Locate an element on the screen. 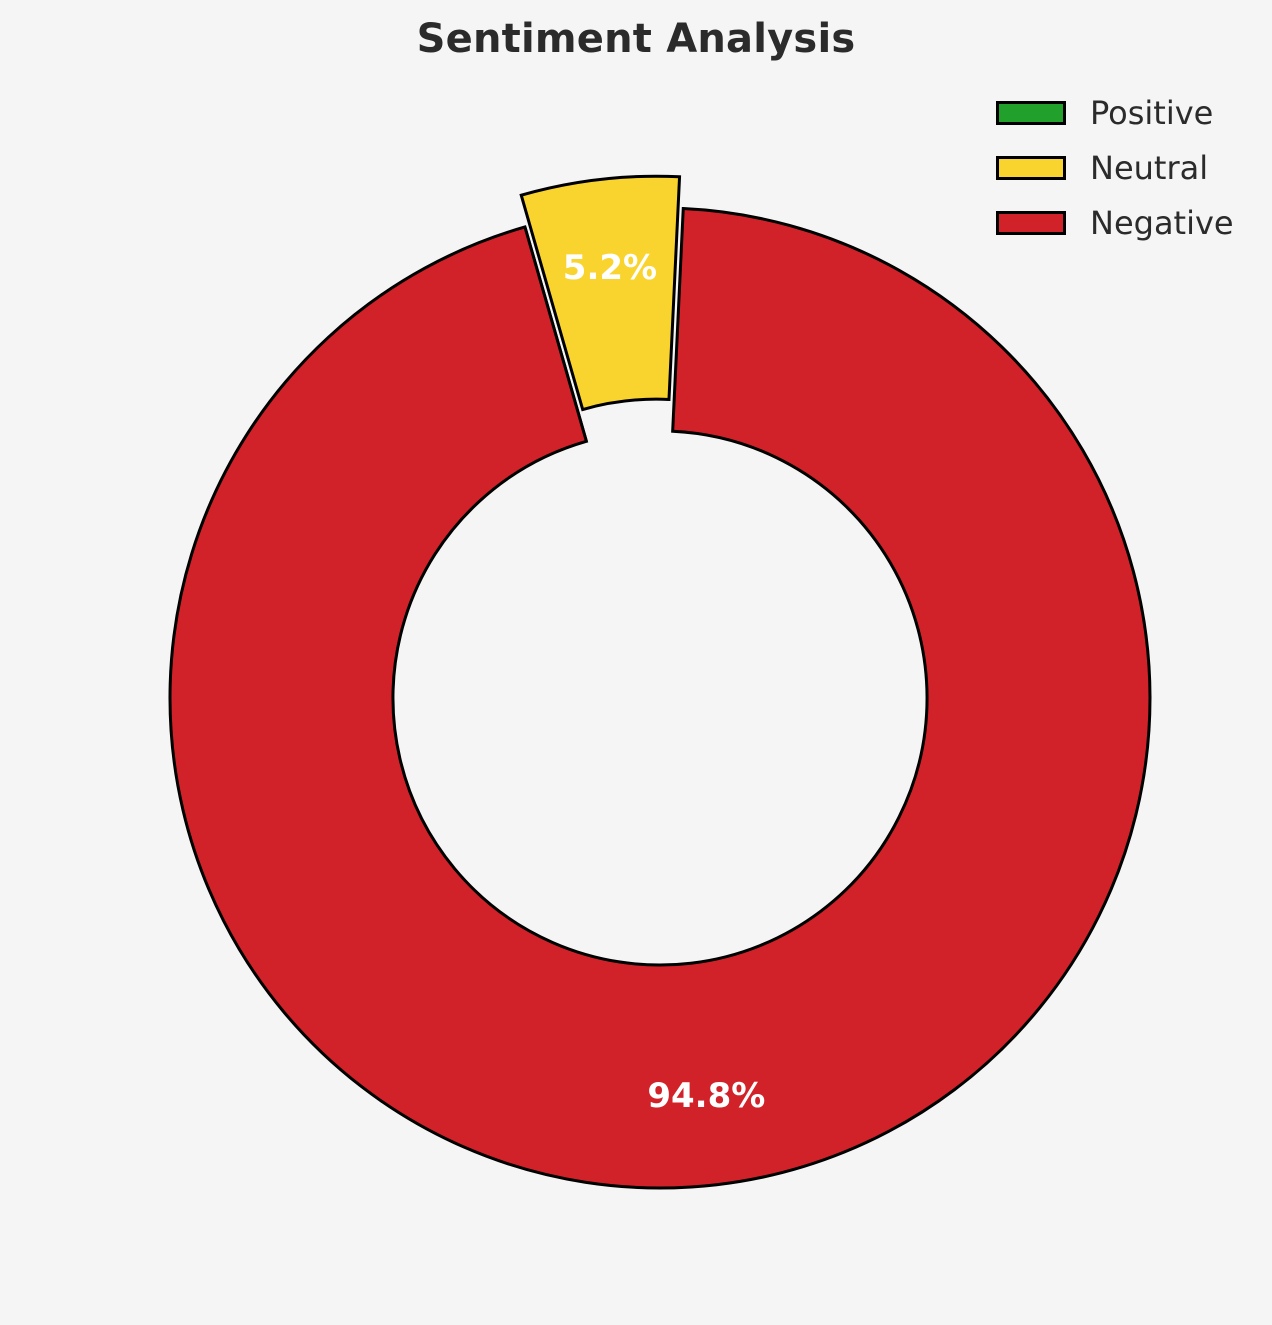 This screenshot has width=1272, height=1325. page-title: Sentiment Analysis is located at coordinates (636, 39).